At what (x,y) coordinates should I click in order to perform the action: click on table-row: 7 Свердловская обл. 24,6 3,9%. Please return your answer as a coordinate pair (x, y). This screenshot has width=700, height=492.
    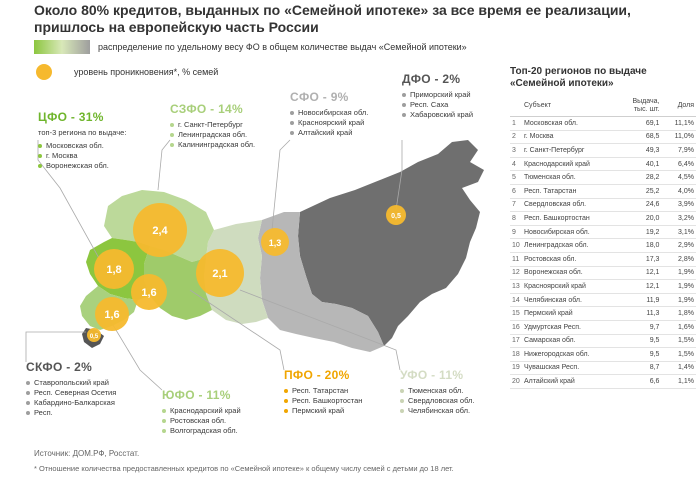
    Looking at the image, I should click on (603, 205).